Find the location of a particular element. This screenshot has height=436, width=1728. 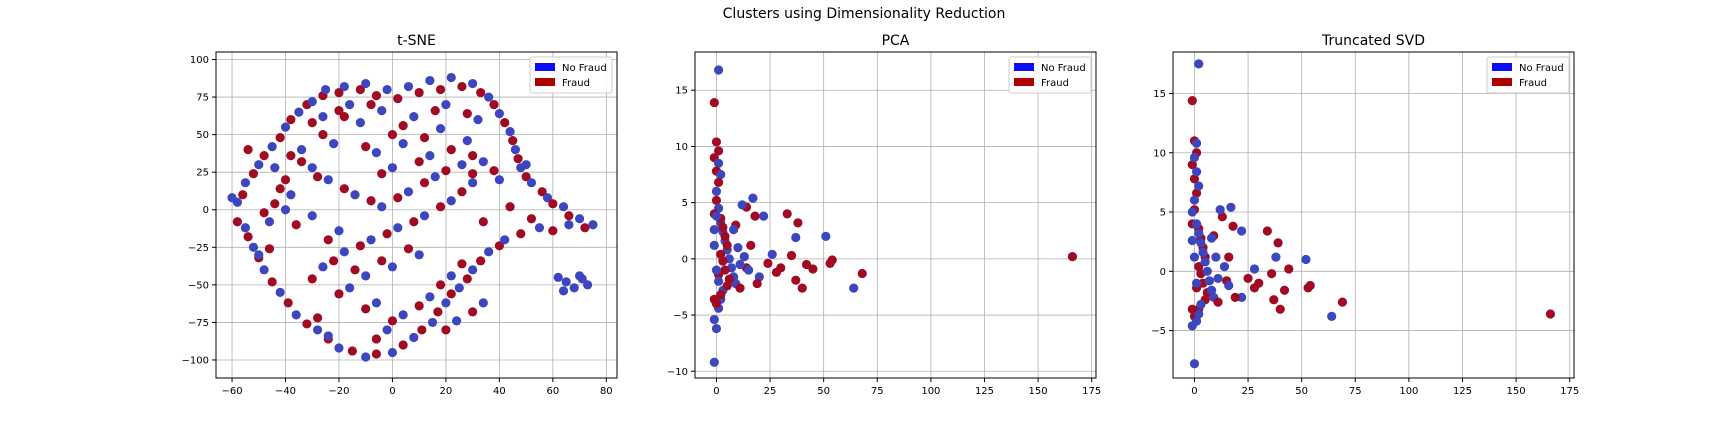

x-tick-label: 25 is located at coordinates (1248, 391).